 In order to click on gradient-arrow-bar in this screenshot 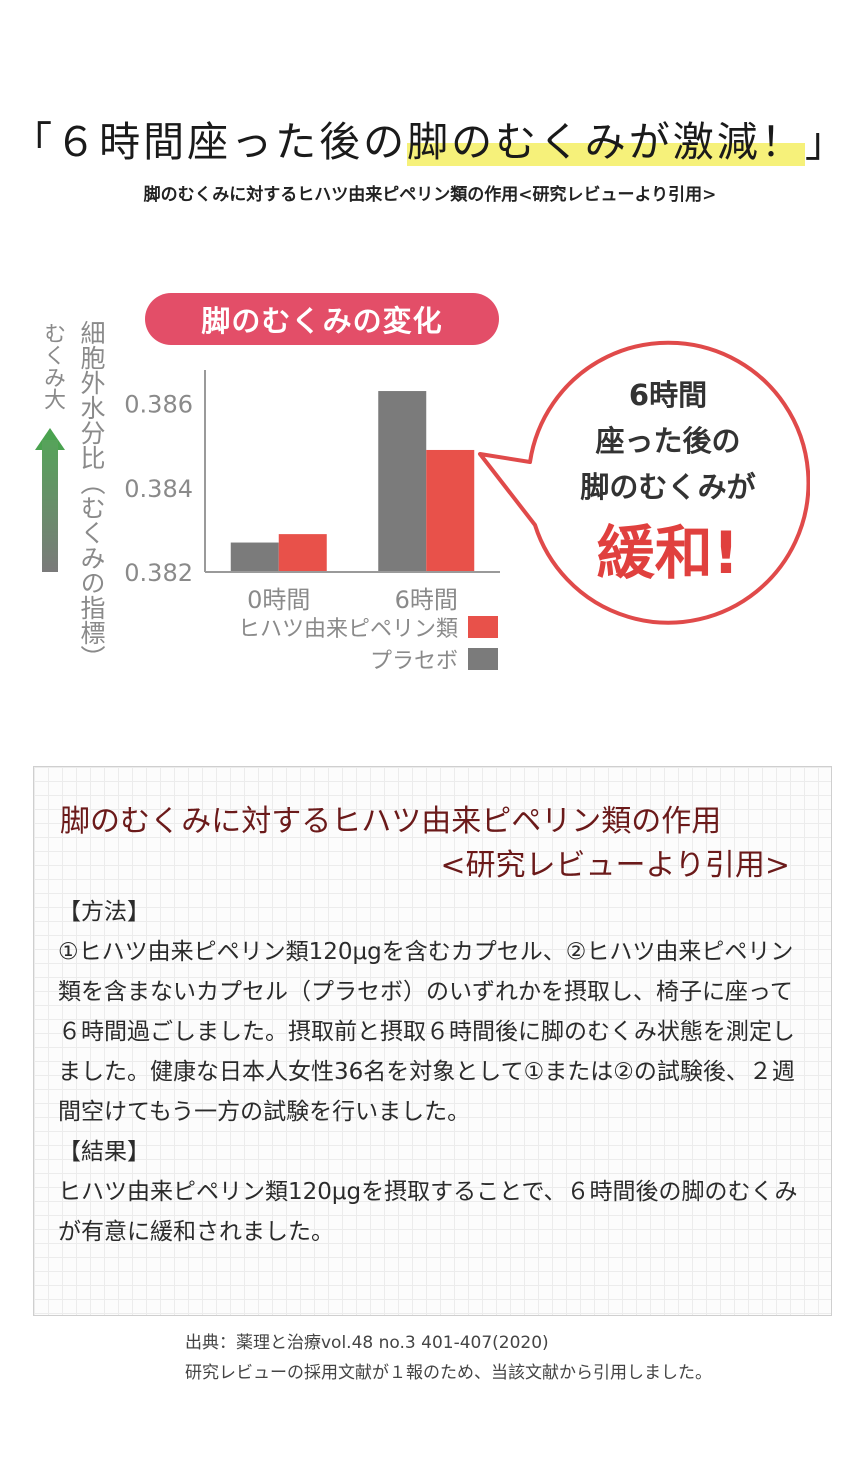, I will do `click(50, 506)`.